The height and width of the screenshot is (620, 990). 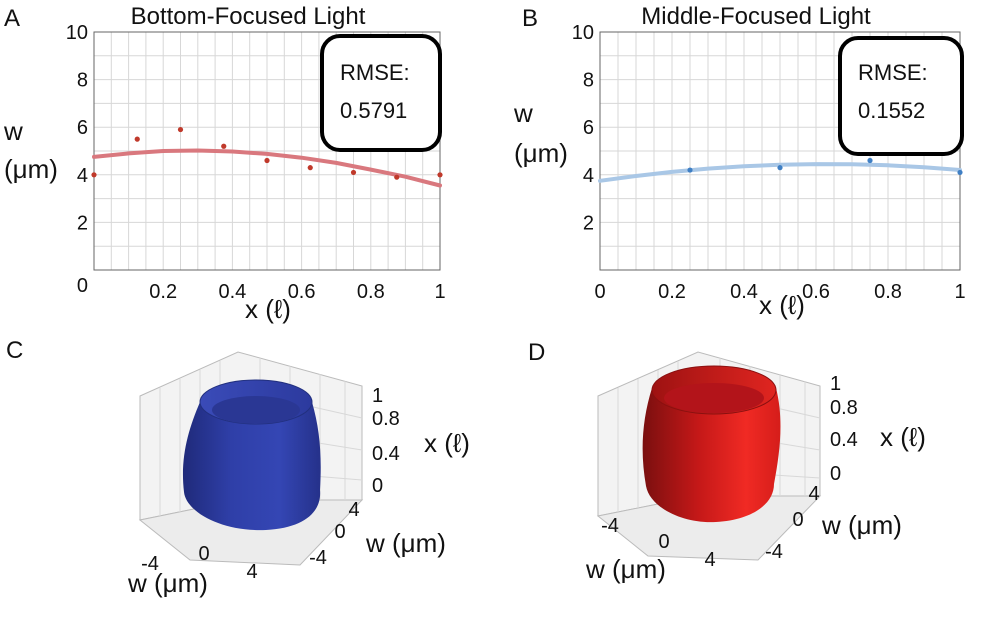 I want to click on x-ticks-b: 0 0.2 0.4 0.6 0.8 1, so click(x=779, y=292).